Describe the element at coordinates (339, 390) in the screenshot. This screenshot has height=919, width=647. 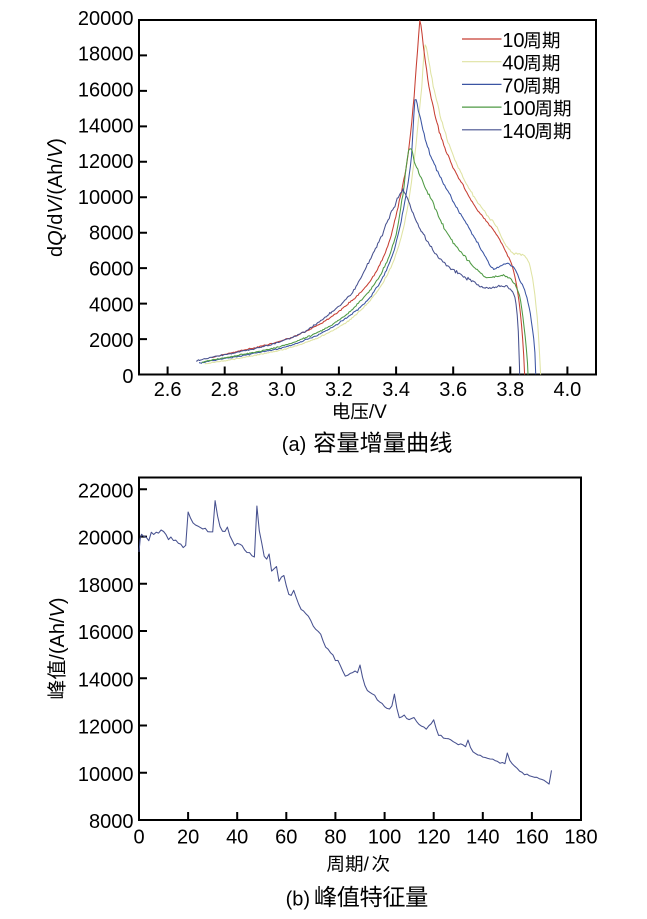
I see `svg-text: 3.2` at that location.